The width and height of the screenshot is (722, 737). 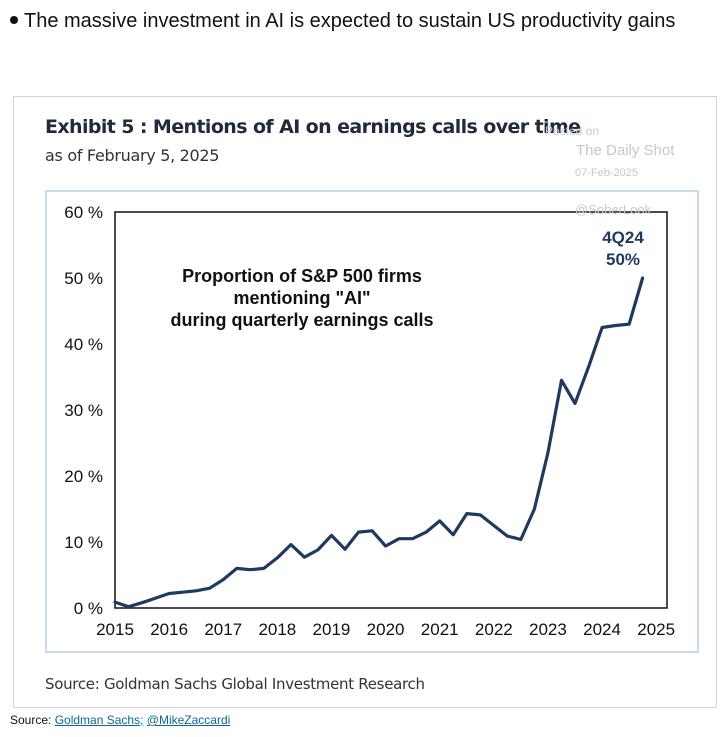 I want to click on y-tick-labels: 0 % 10 % 20 % 30 % 40 % 50 % 60 %, so click(x=83, y=410).